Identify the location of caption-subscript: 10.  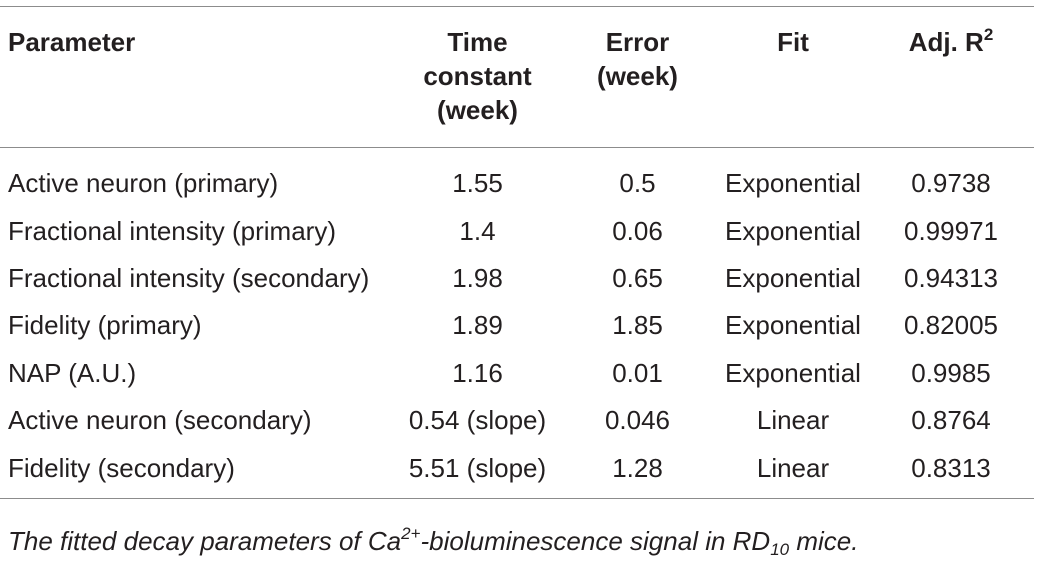
(780, 549).